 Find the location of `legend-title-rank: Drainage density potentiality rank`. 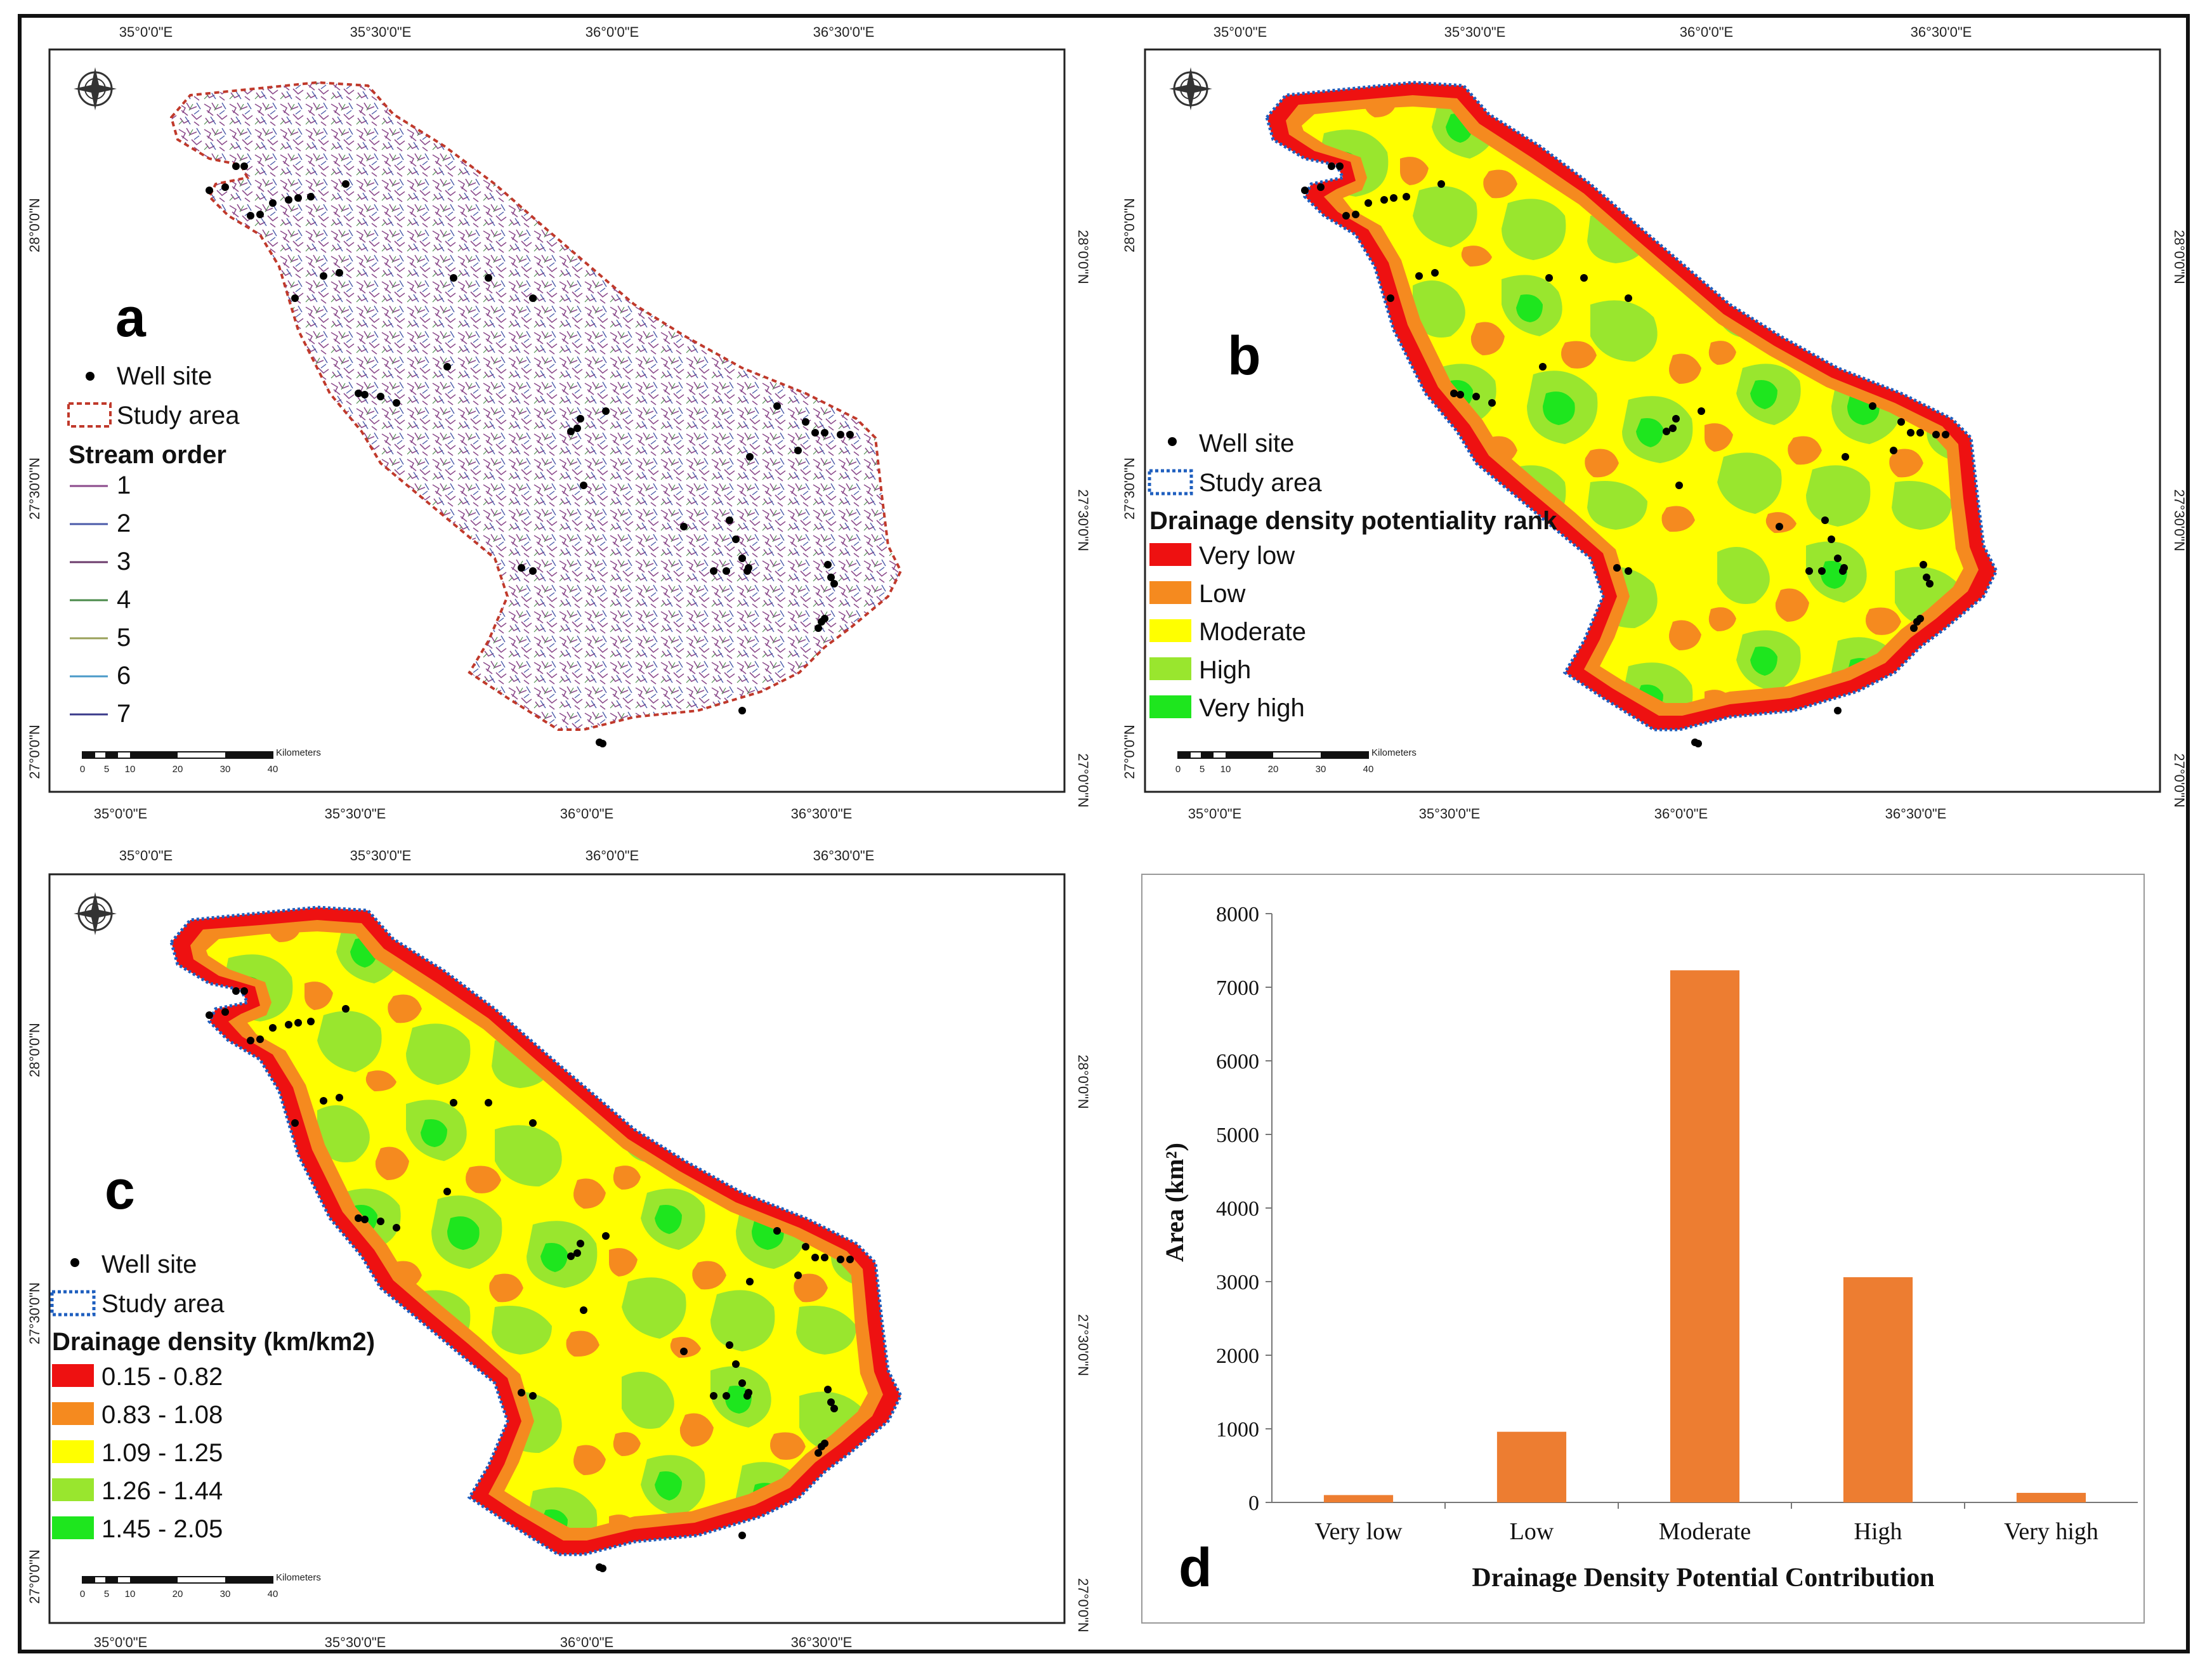

legend-title-rank: Drainage density potentiality rank is located at coordinates (1353, 521).